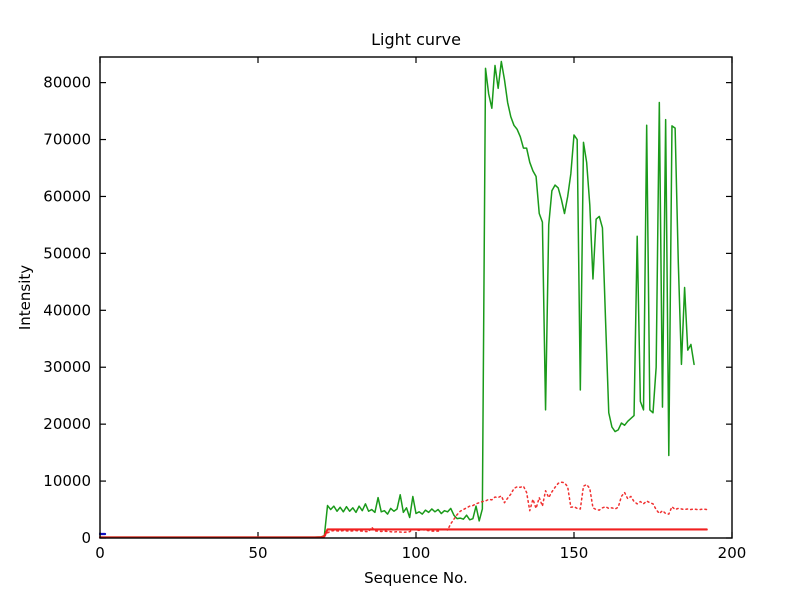 This screenshot has width=800, height=600. I want to click on series-background-intensity-dotted-, so click(515, 509).